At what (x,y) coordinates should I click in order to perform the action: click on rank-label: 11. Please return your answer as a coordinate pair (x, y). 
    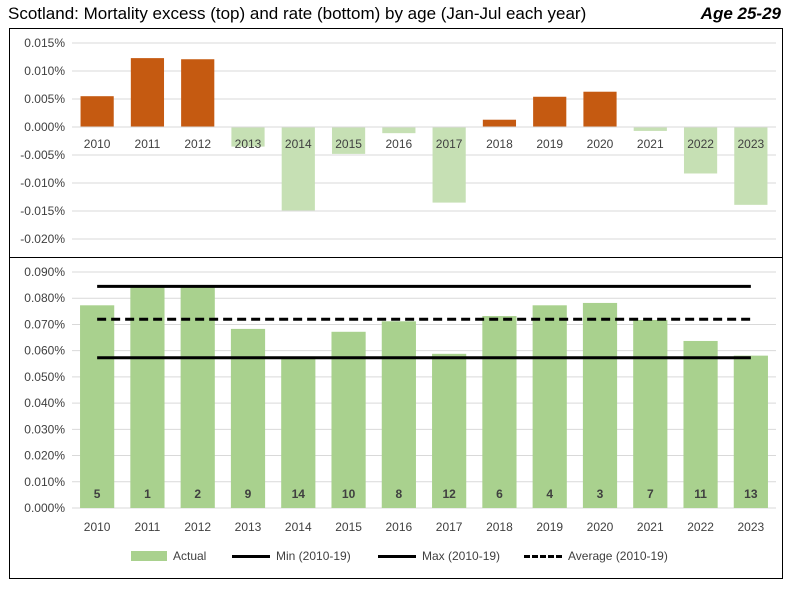
    Looking at the image, I should click on (700, 494).